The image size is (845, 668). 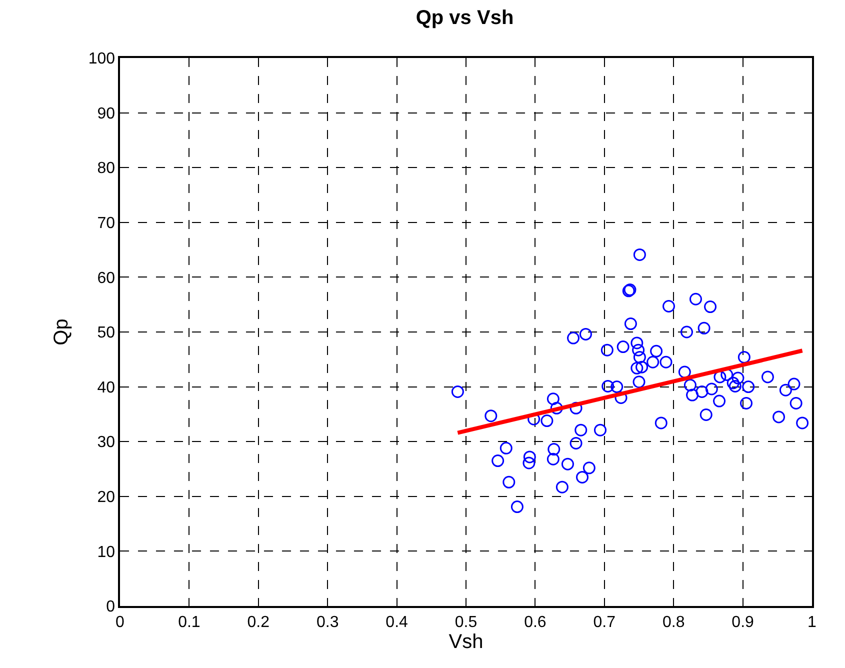 What do you see at coordinates (743, 622) in the screenshot?
I see `x-tick-label: 0.9` at bounding box center [743, 622].